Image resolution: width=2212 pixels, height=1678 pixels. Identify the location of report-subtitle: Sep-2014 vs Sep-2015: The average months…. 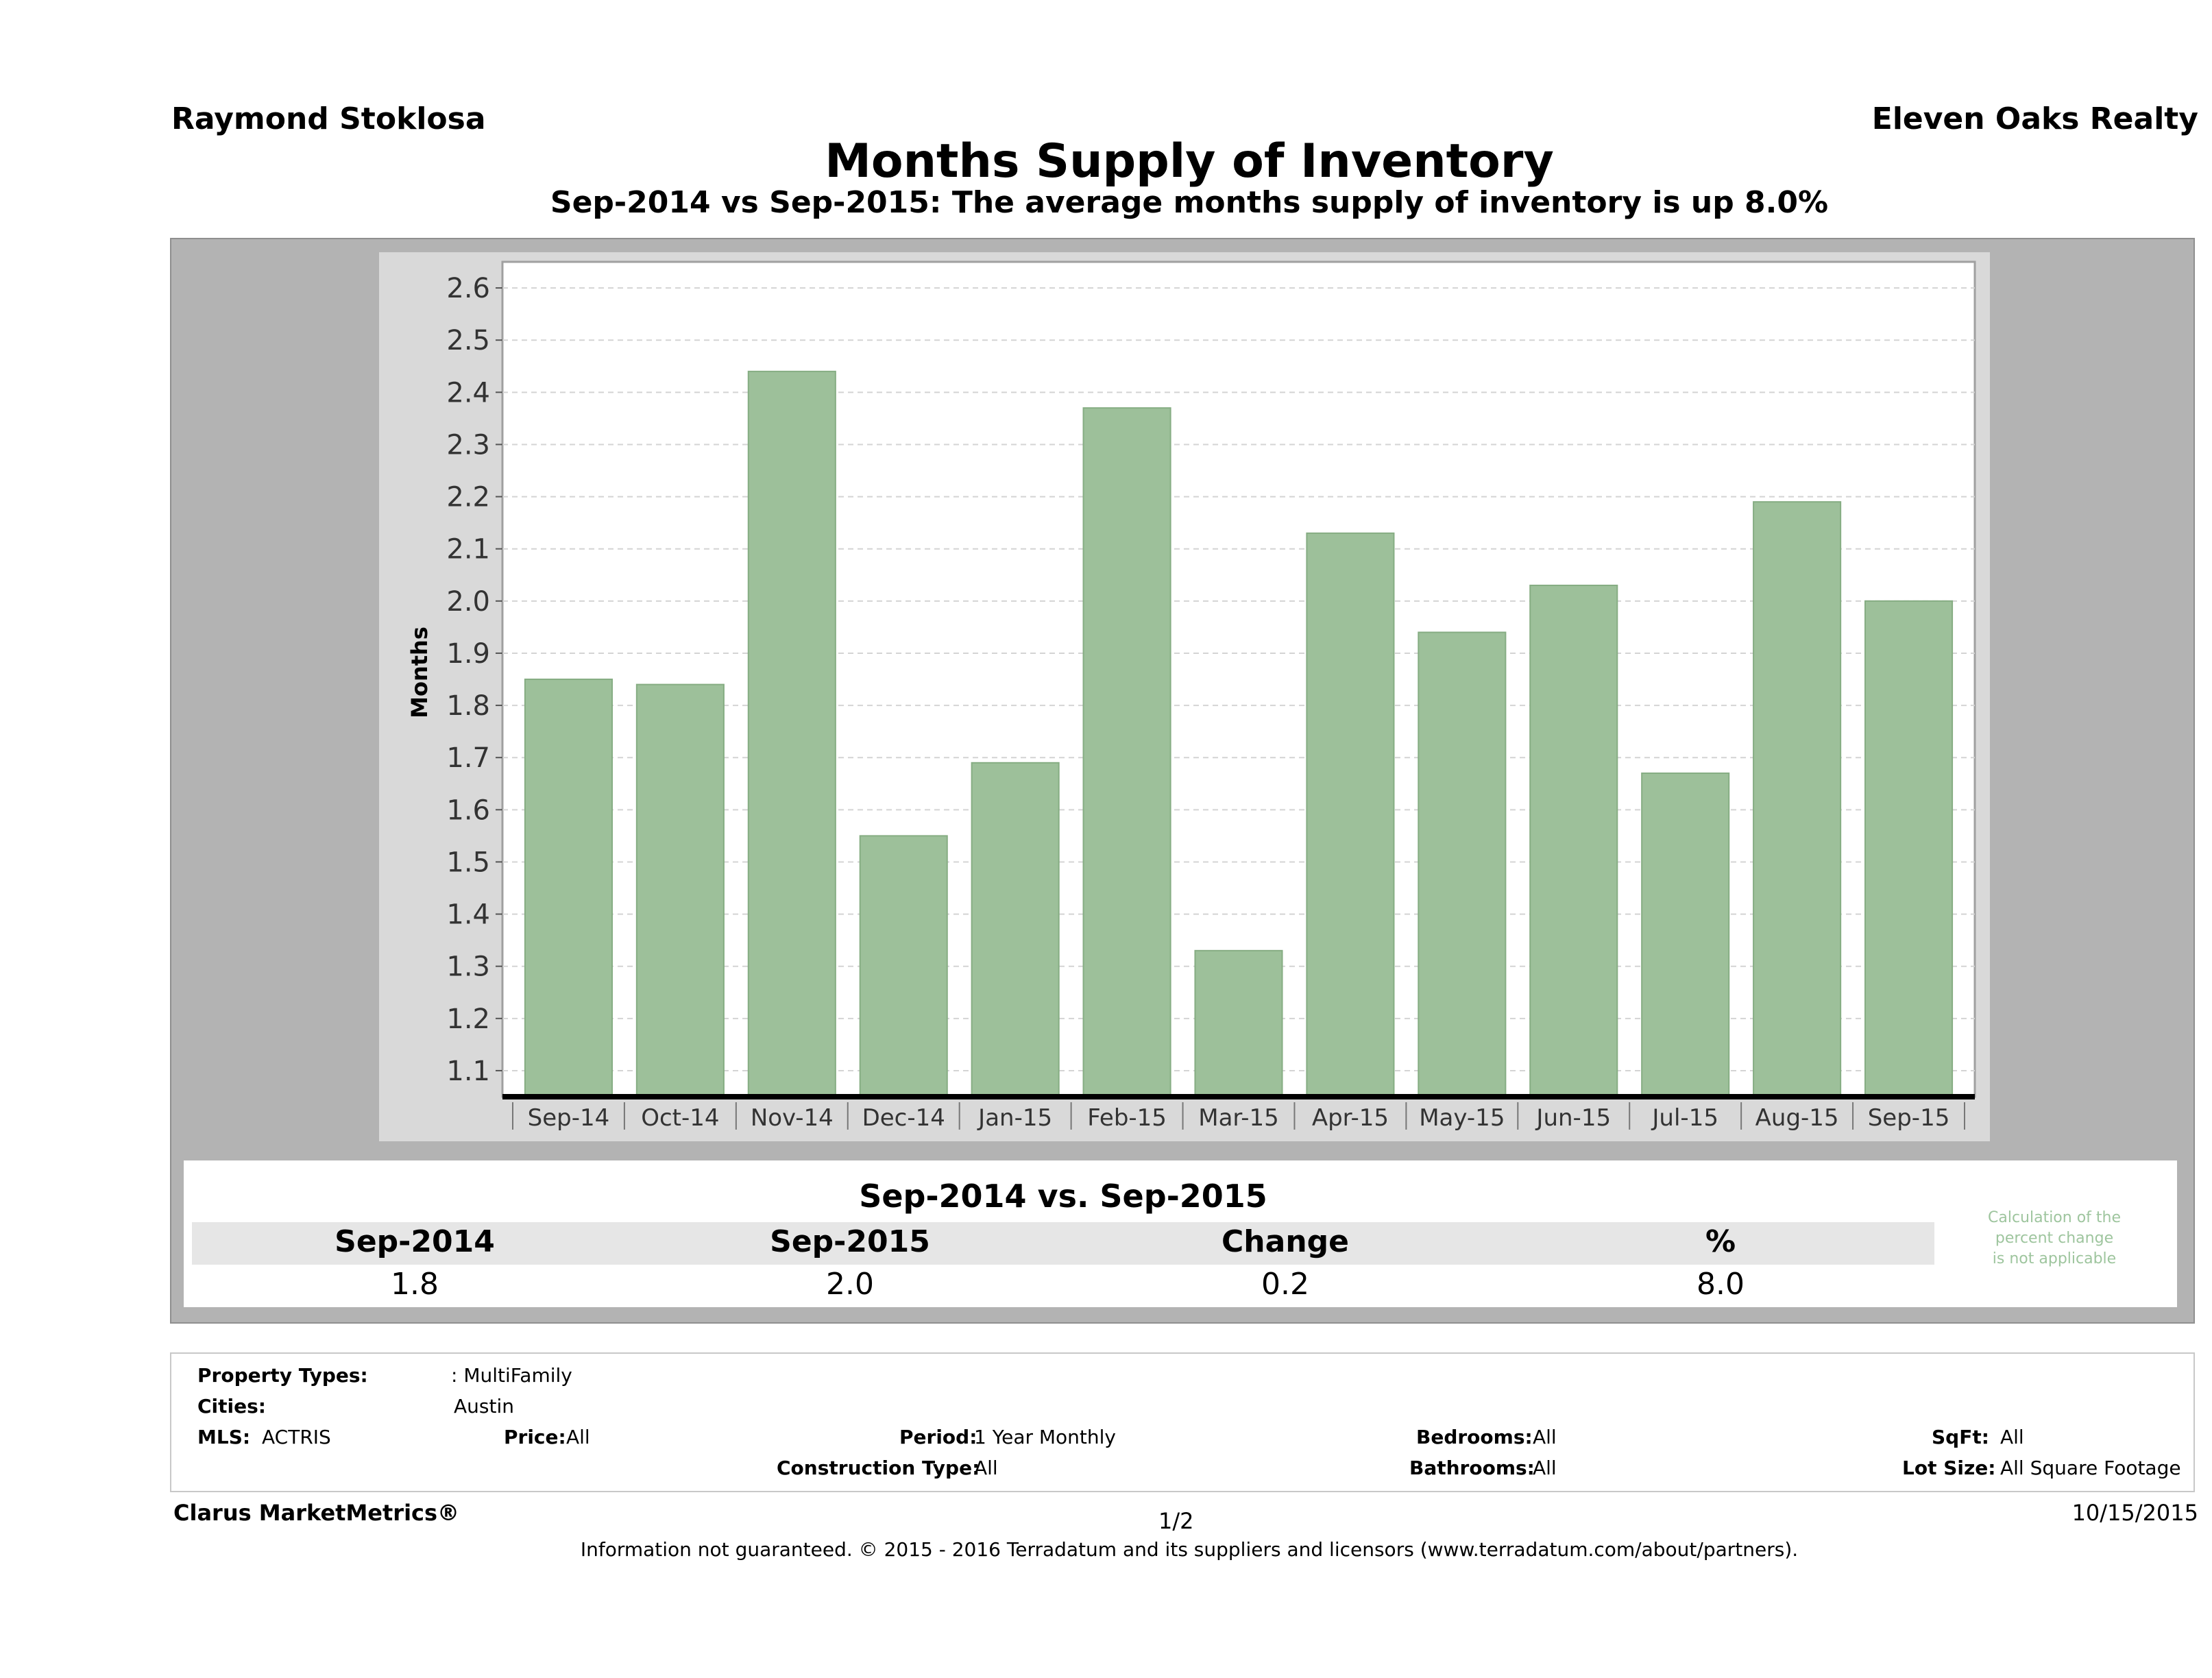
(1190, 202).